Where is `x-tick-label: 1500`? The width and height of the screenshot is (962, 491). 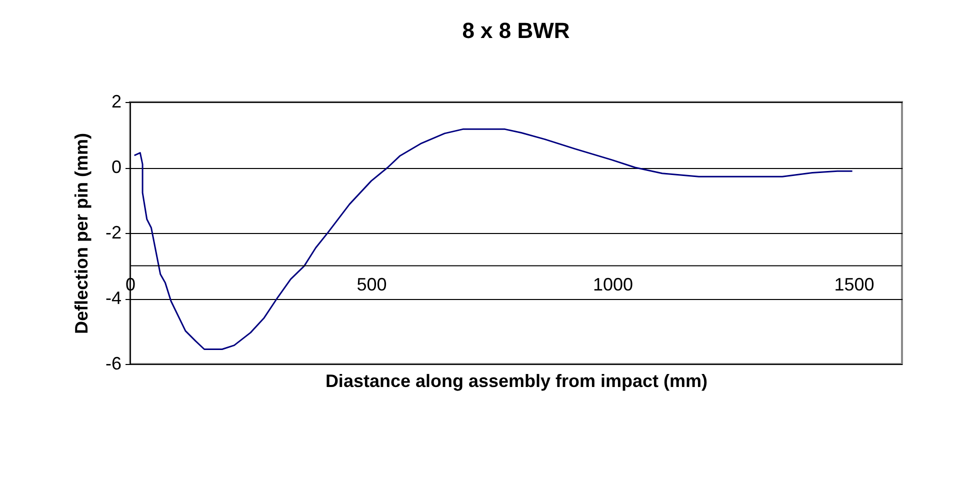
x-tick-label: 1500 is located at coordinates (854, 284).